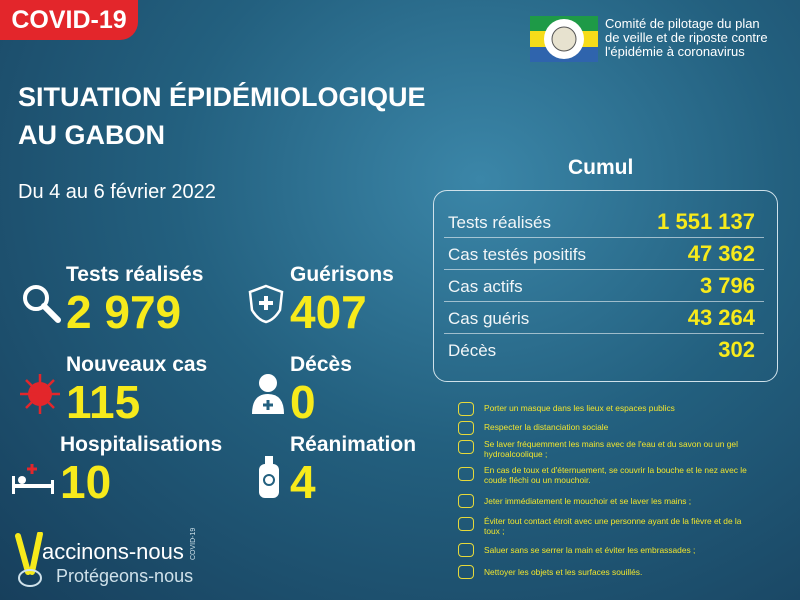 The image size is (800, 600). I want to click on icon-virus, so click(40, 394).